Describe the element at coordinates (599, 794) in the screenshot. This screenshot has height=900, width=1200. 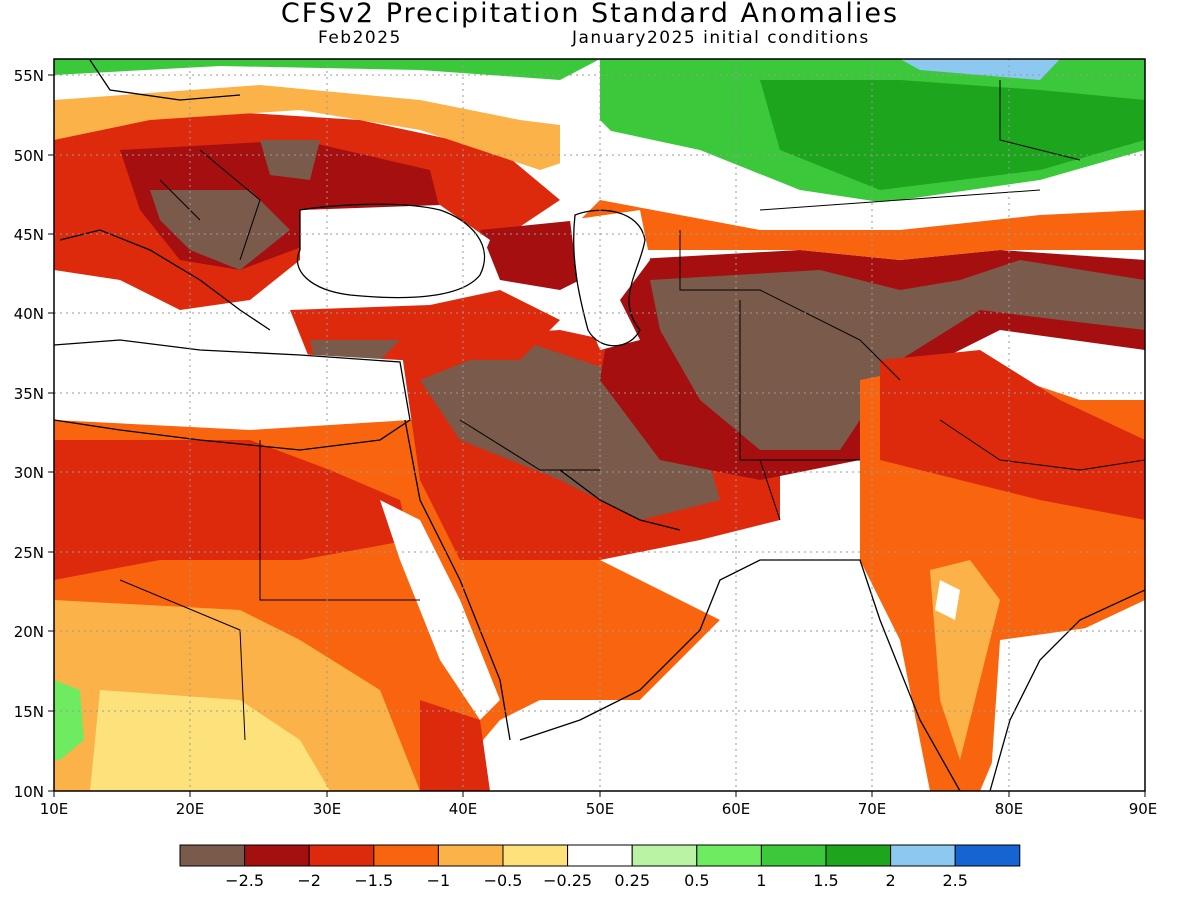
I see `lon-tick-marks` at that location.